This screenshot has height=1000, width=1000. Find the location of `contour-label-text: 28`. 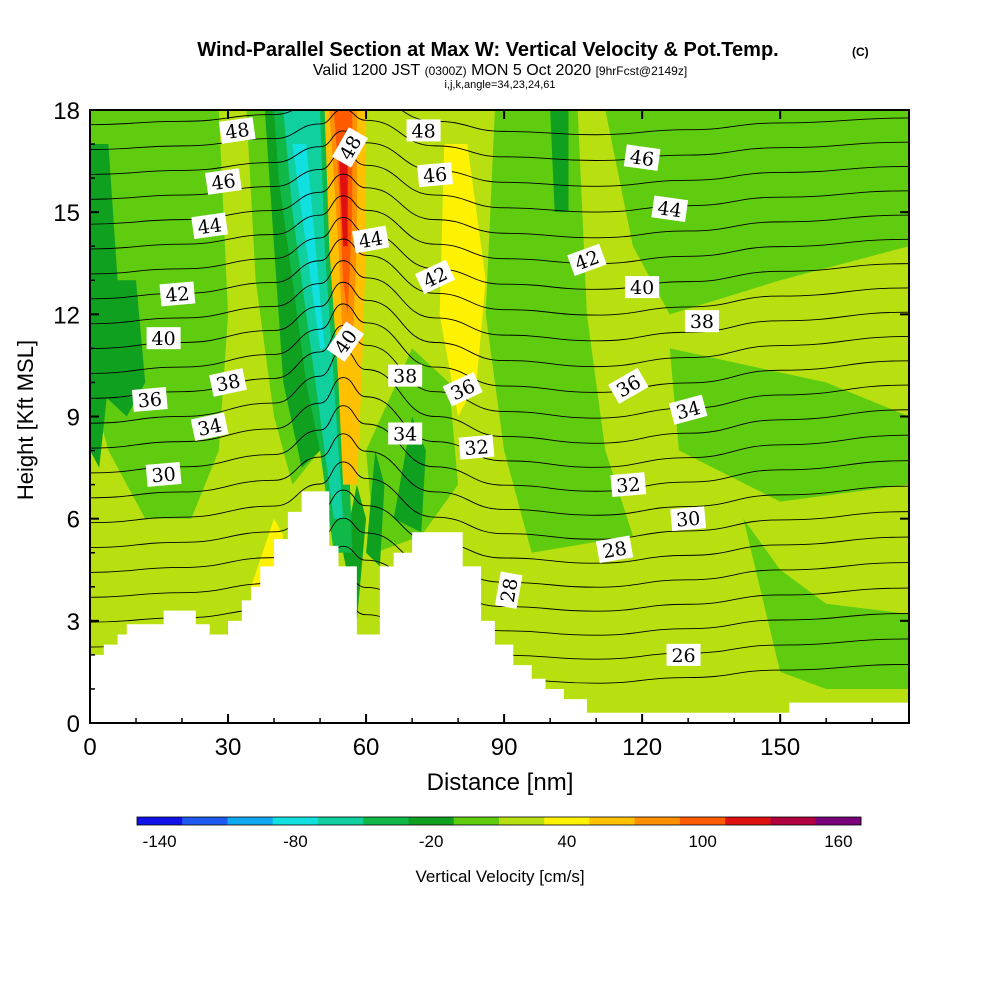

contour-label-text: 28 is located at coordinates (510, 591).